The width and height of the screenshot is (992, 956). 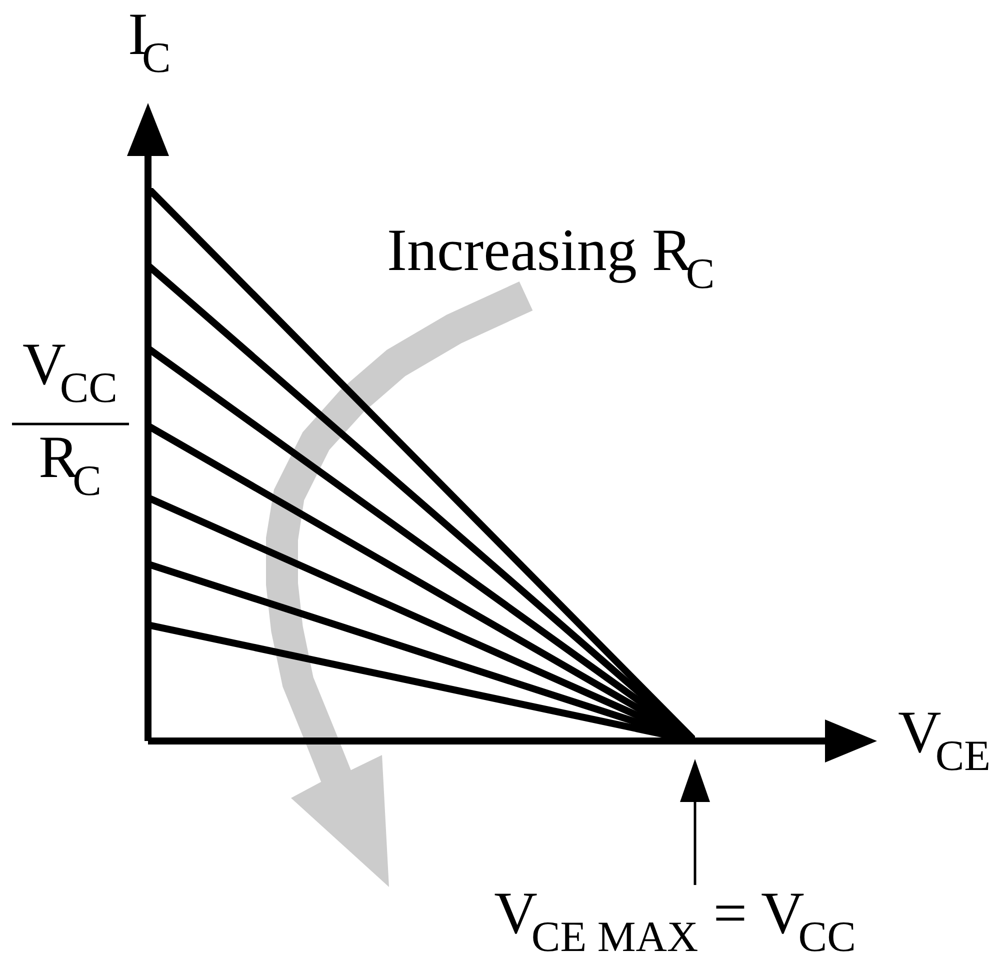 I want to click on text: V$_{CE MAX}$ = V$_{CC}$, so click(x=675, y=918).